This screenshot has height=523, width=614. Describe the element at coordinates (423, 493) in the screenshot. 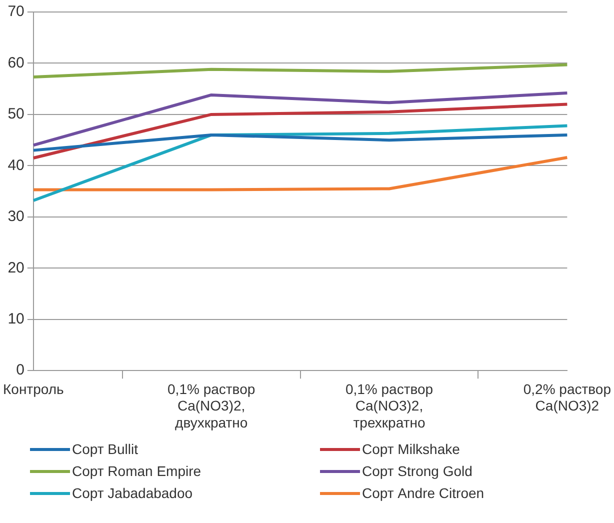

I see `legend-label: Сорт Andre Citroen` at that location.